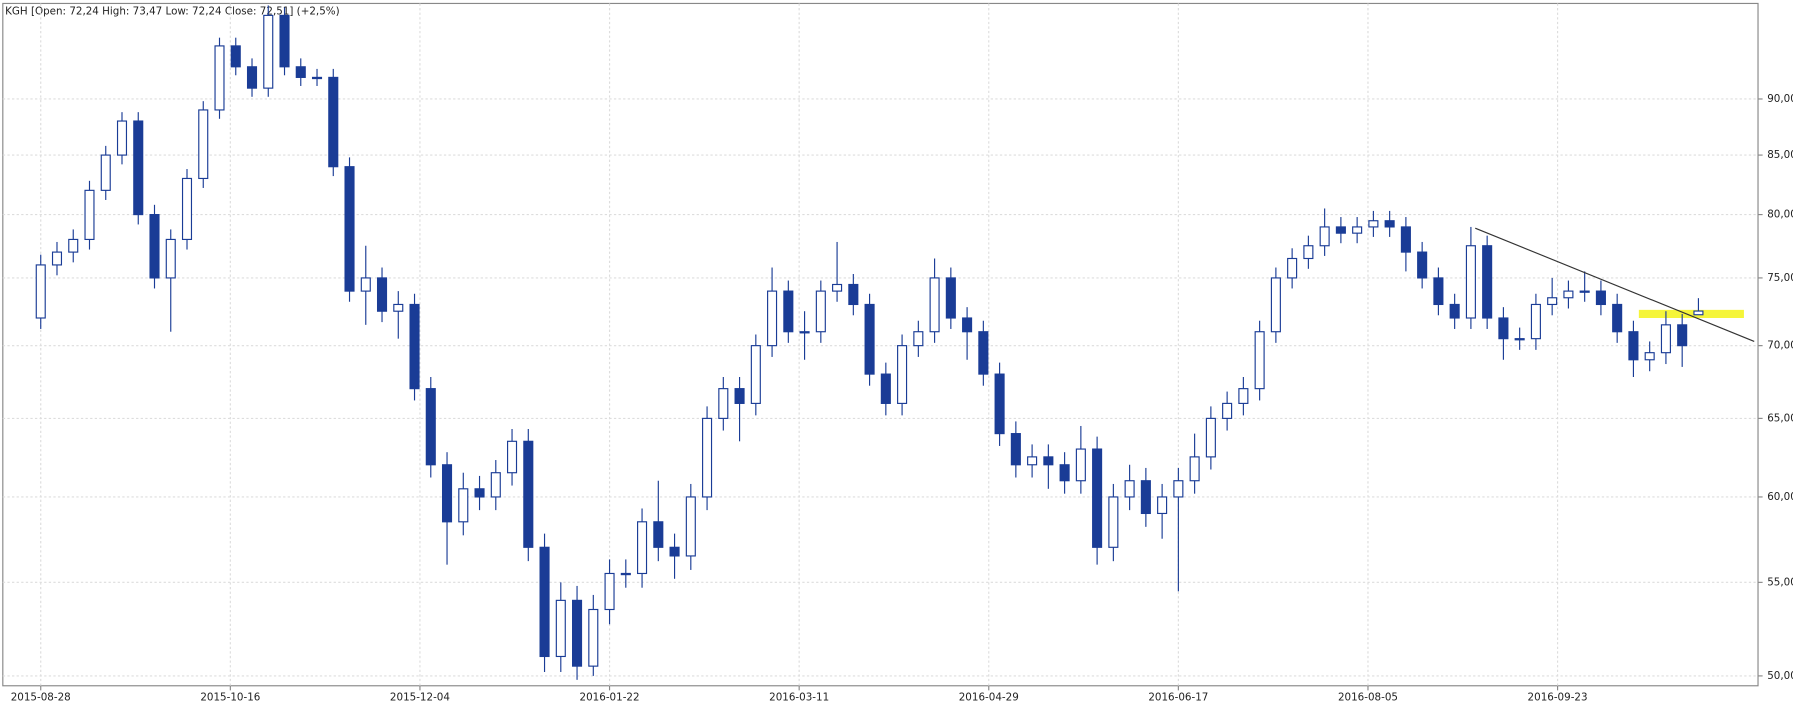 Image resolution: width=1793 pixels, height=703 pixels. Describe the element at coordinates (1780, 346) in the screenshot. I see `y-tick-label: 70,00` at that location.